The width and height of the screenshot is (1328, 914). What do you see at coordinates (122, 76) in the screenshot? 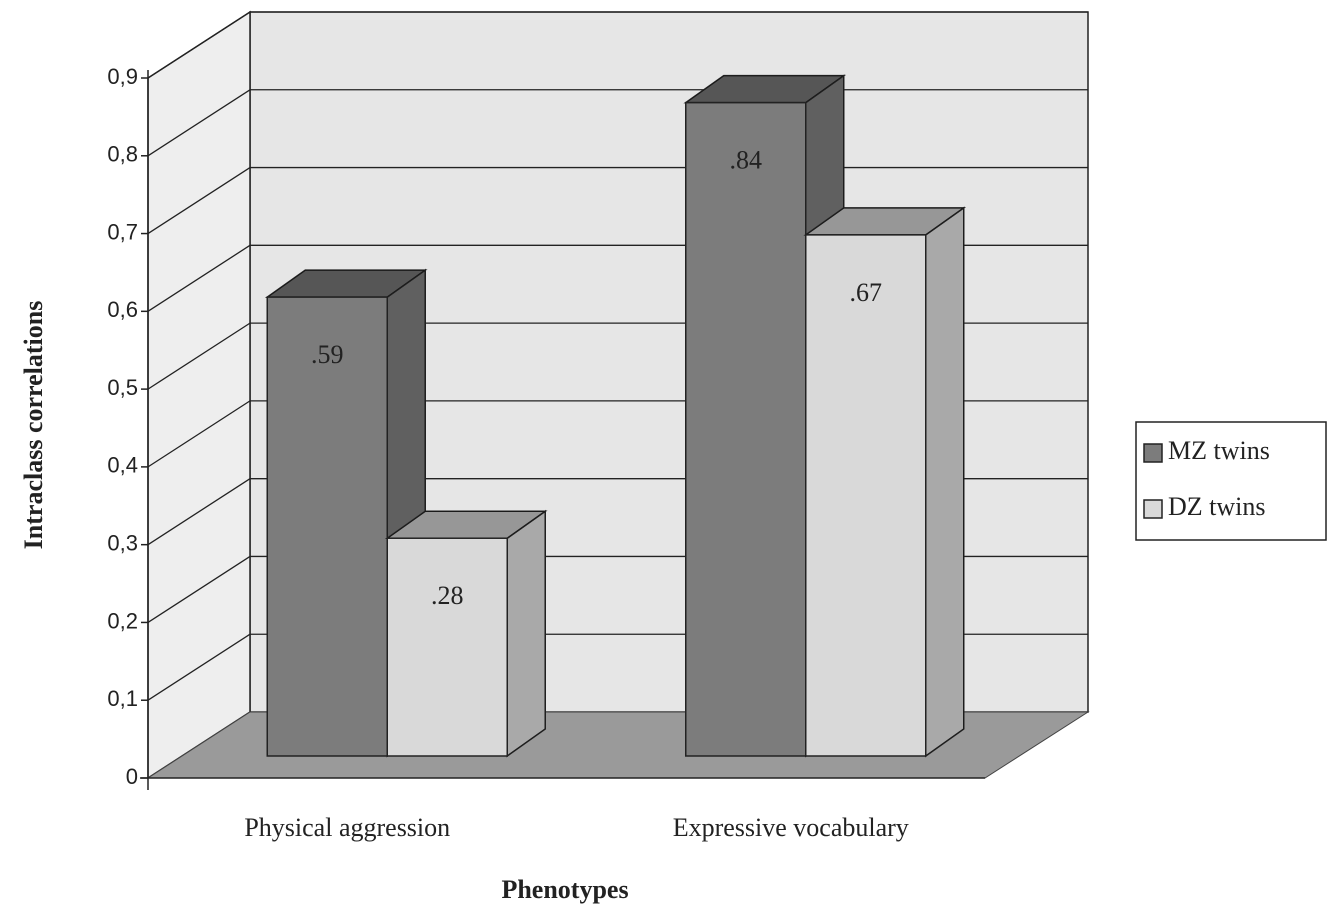
I see `y-tick-label: 0,9` at bounding box center [122, 76].